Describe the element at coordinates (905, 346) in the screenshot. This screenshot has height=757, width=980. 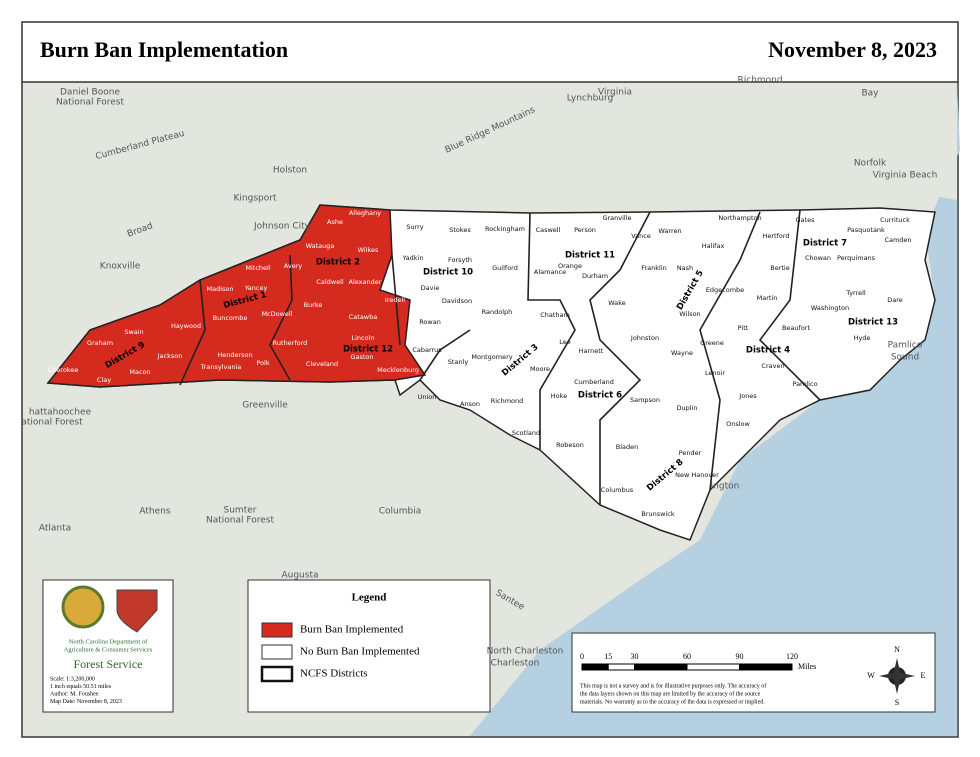
I see `place-label: Pamlico` at that location.